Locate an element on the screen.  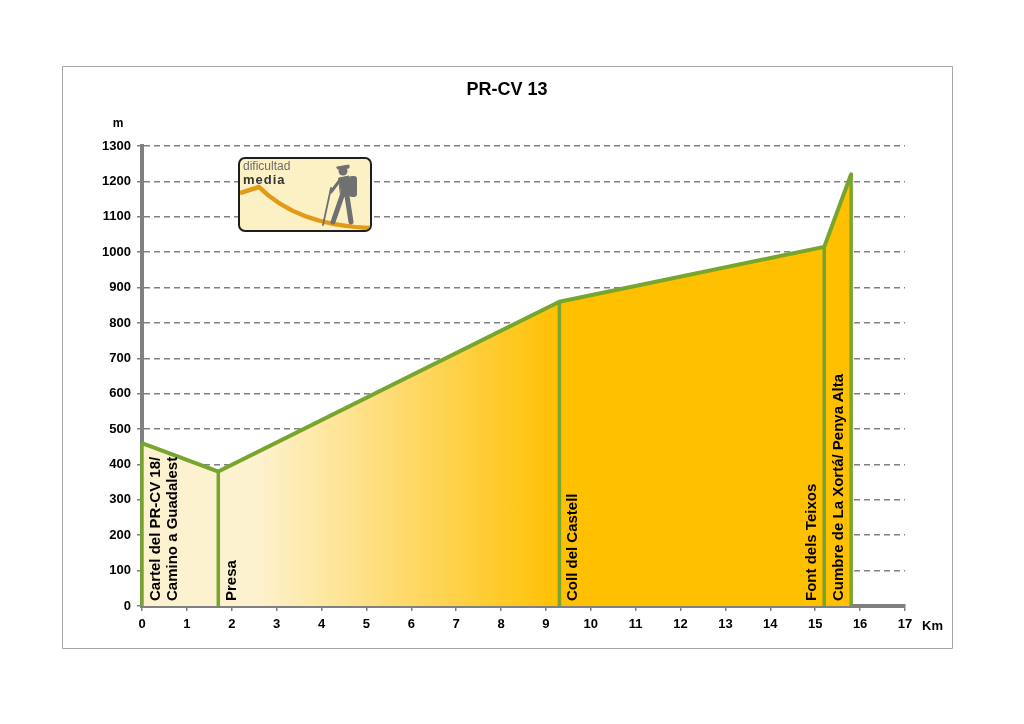
x-tick-label: 5 is located at coordinates (366, 624).